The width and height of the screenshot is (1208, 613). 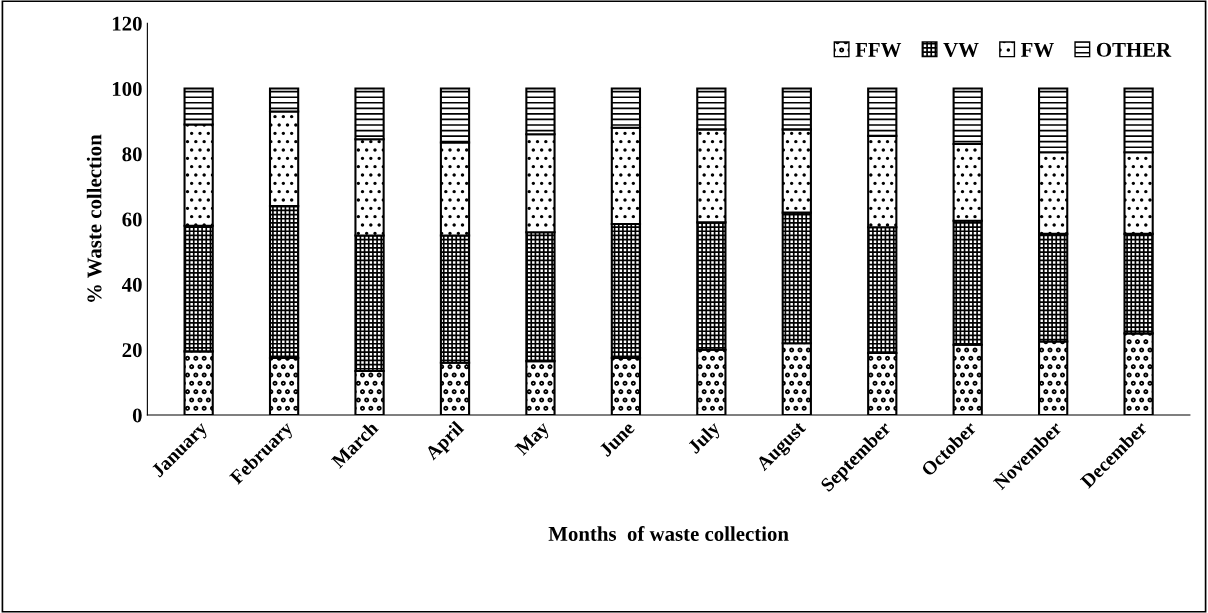 What do you see at coordinates (132, 350) in the screenshot?
I see `y-tick-label: 20` at bounding box center [132, 350].